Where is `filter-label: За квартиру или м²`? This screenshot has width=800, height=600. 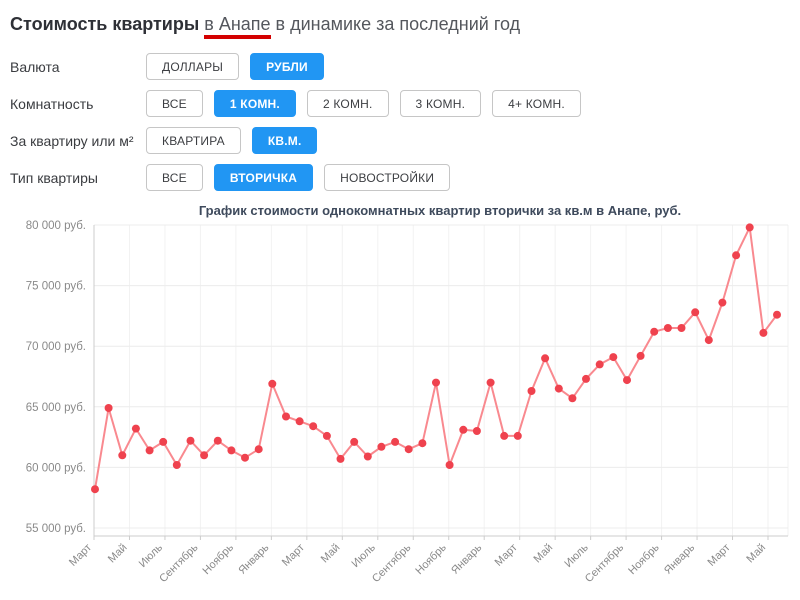
filter-label: За квартиру или м² is located at coordinates (72, 140).